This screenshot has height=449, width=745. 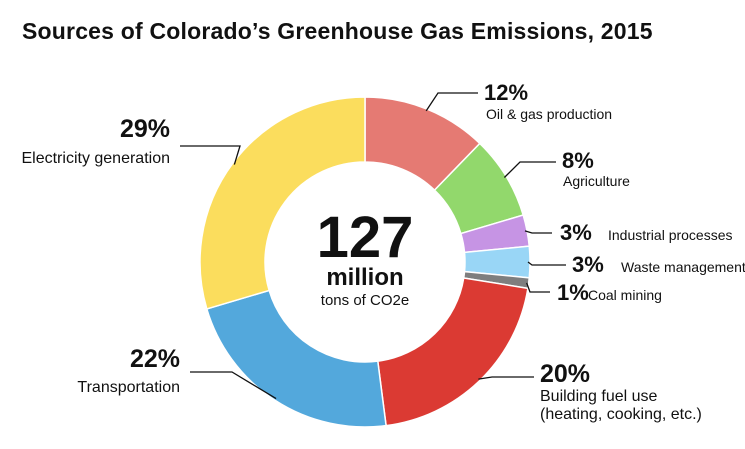 What do you see at coordinates (573, 292) in the screenshot?
I see `slice-percent-label: 1%` at bounding box center [573, 292].